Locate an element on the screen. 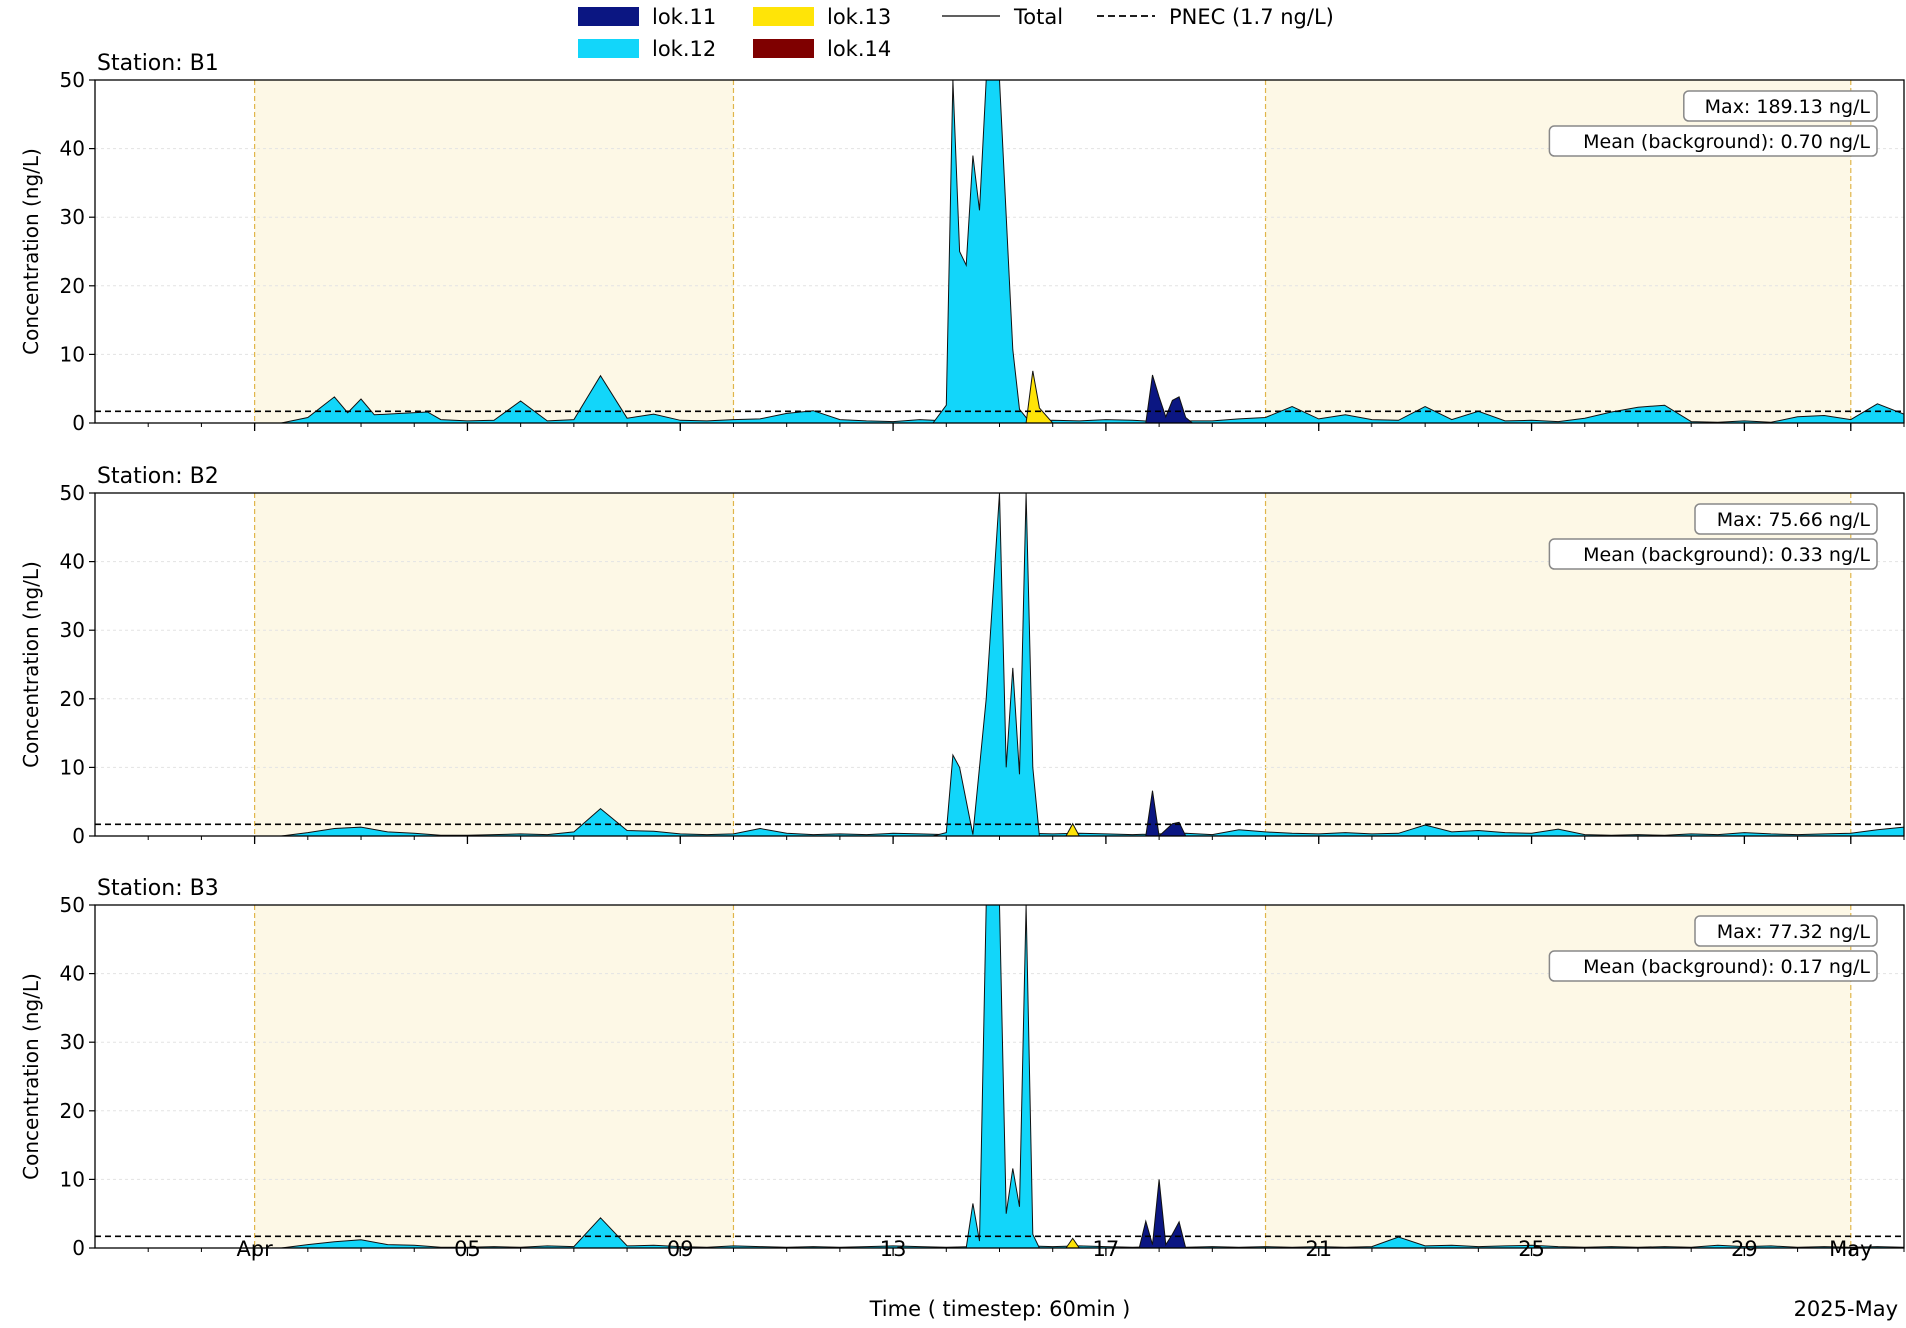 The image size is (1906, 1328). x-tick-label: 21 is located at coordinates (1318, 1249).